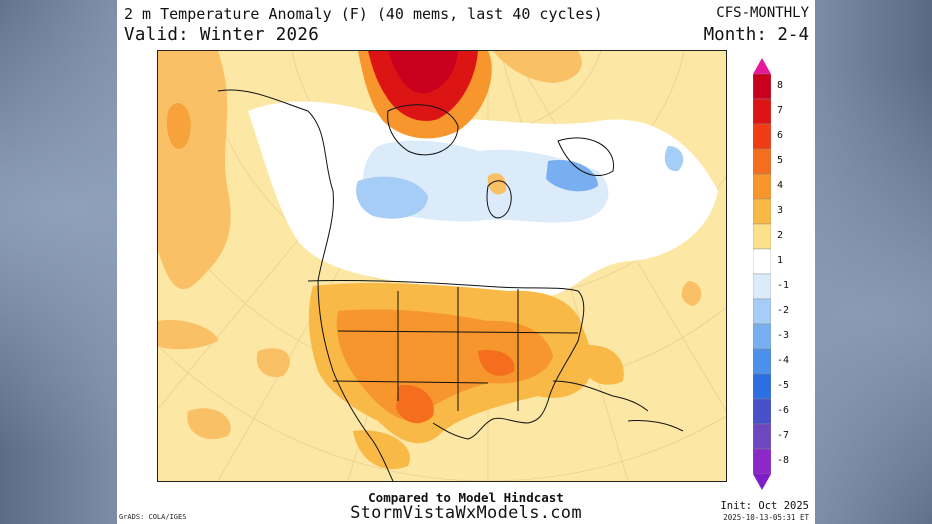  I want to click on colorbar-label: -2, so click(783, 310).